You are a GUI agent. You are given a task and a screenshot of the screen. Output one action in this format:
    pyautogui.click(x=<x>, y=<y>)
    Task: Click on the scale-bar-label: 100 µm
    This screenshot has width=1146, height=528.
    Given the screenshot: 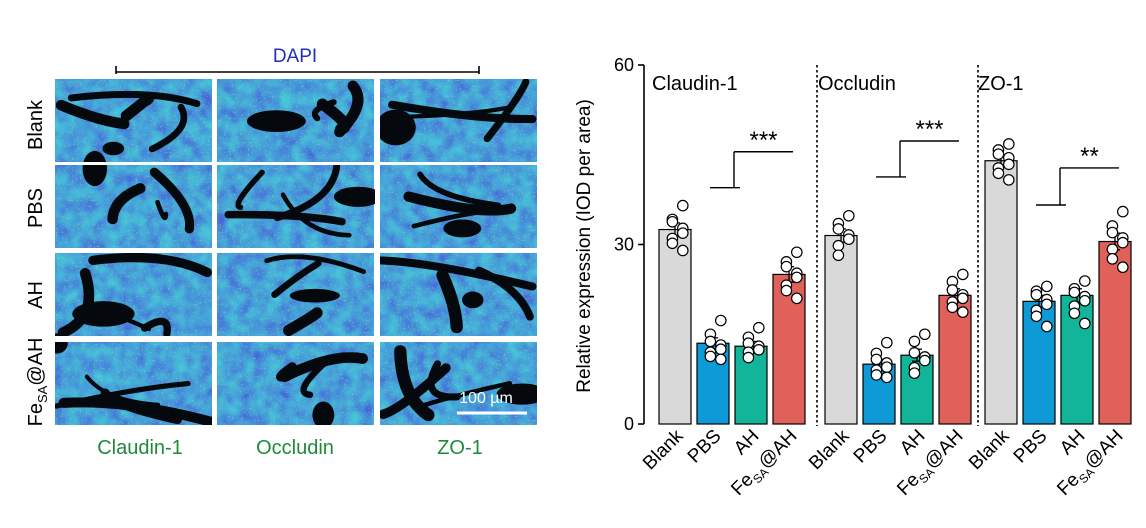 What is the action you would take?
    pyautogui.click(x=486, y=398)
    